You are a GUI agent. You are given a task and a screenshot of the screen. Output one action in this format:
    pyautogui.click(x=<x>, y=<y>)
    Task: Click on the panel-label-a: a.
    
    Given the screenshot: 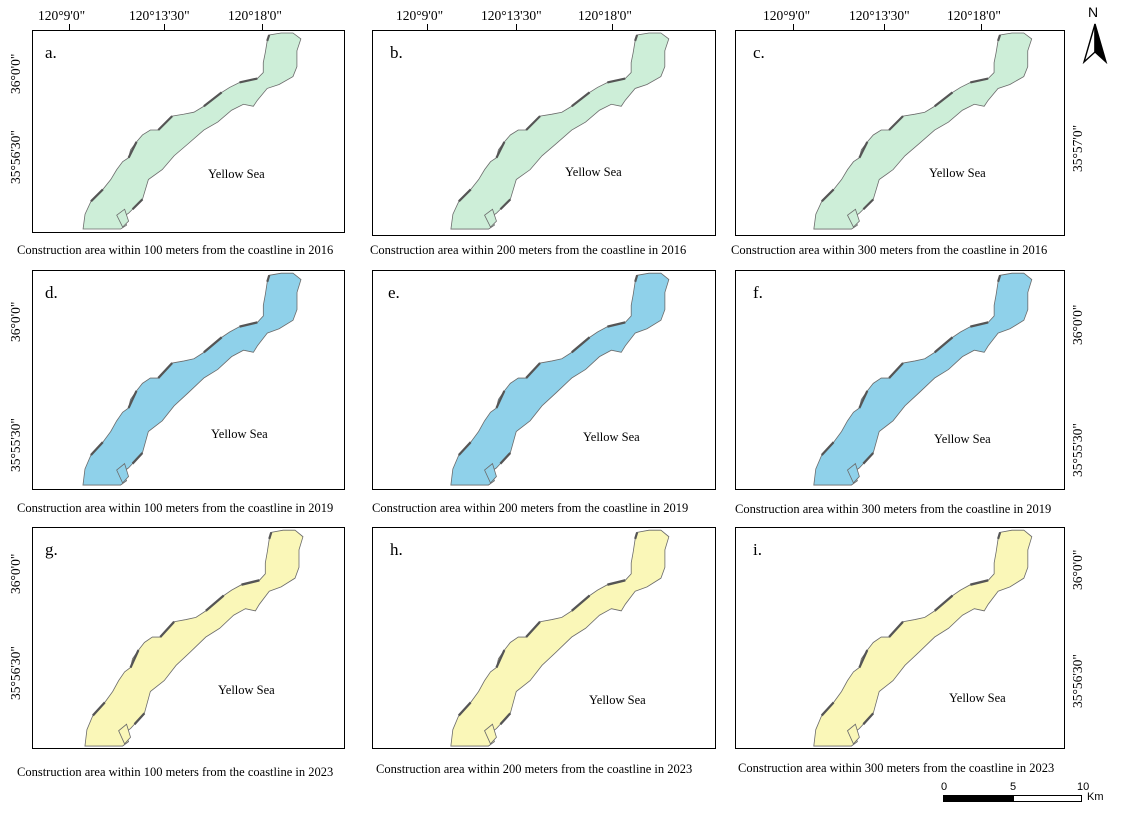 What is the action you would take?
    pyautogui.click(x=51, y=52)
    